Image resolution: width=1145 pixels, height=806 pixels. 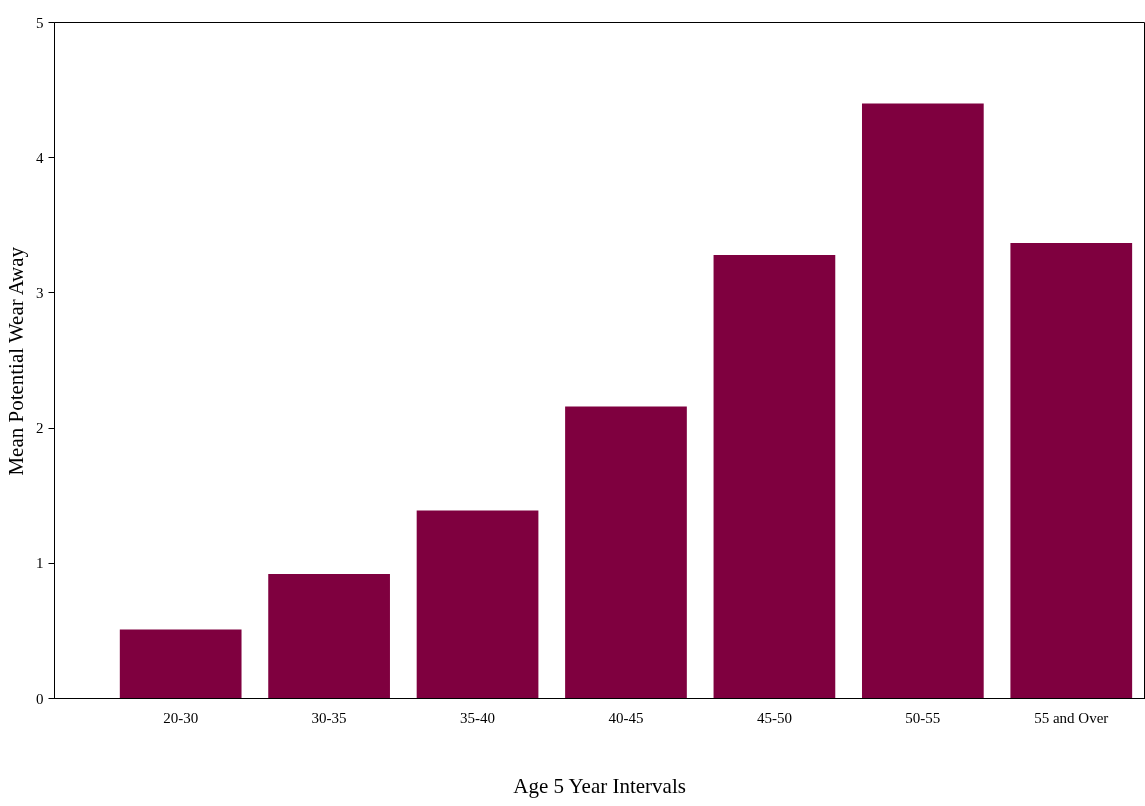 What do you see at coordinates (40, 292) in the screenshot?
I see `y-tick-label: 3` at bounding box center [40, 292].